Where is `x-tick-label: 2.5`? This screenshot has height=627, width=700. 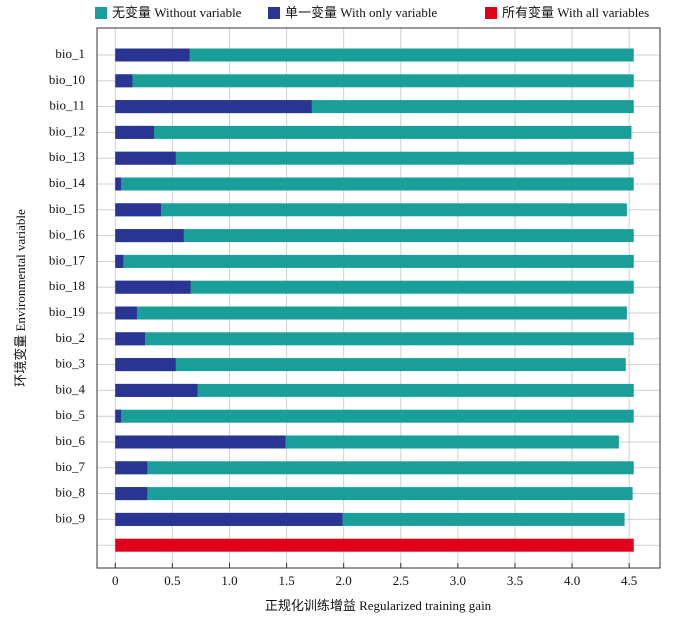 x-tick-label: 2.5 is located at coordinates (401, 580).